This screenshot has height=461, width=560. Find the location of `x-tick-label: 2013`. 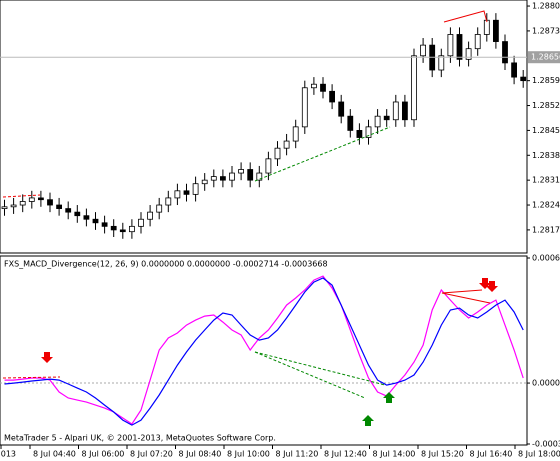

x-tick-label: 2013 is located at coordinates (8, 454).